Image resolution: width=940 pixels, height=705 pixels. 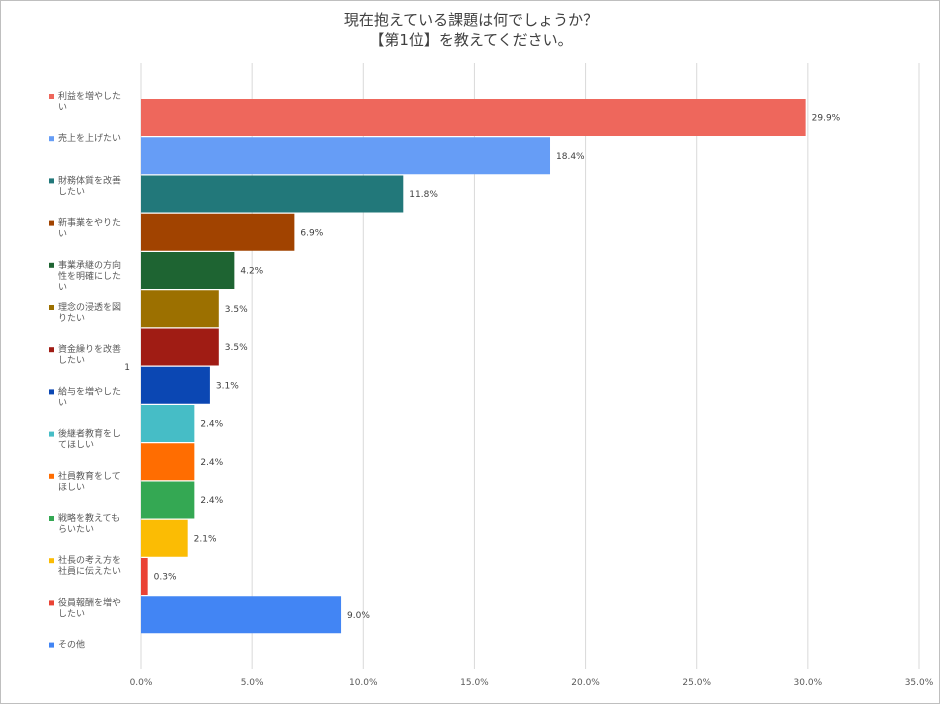 I want to click on bar-value-label: 3.1%, so click(x=227, y=386).